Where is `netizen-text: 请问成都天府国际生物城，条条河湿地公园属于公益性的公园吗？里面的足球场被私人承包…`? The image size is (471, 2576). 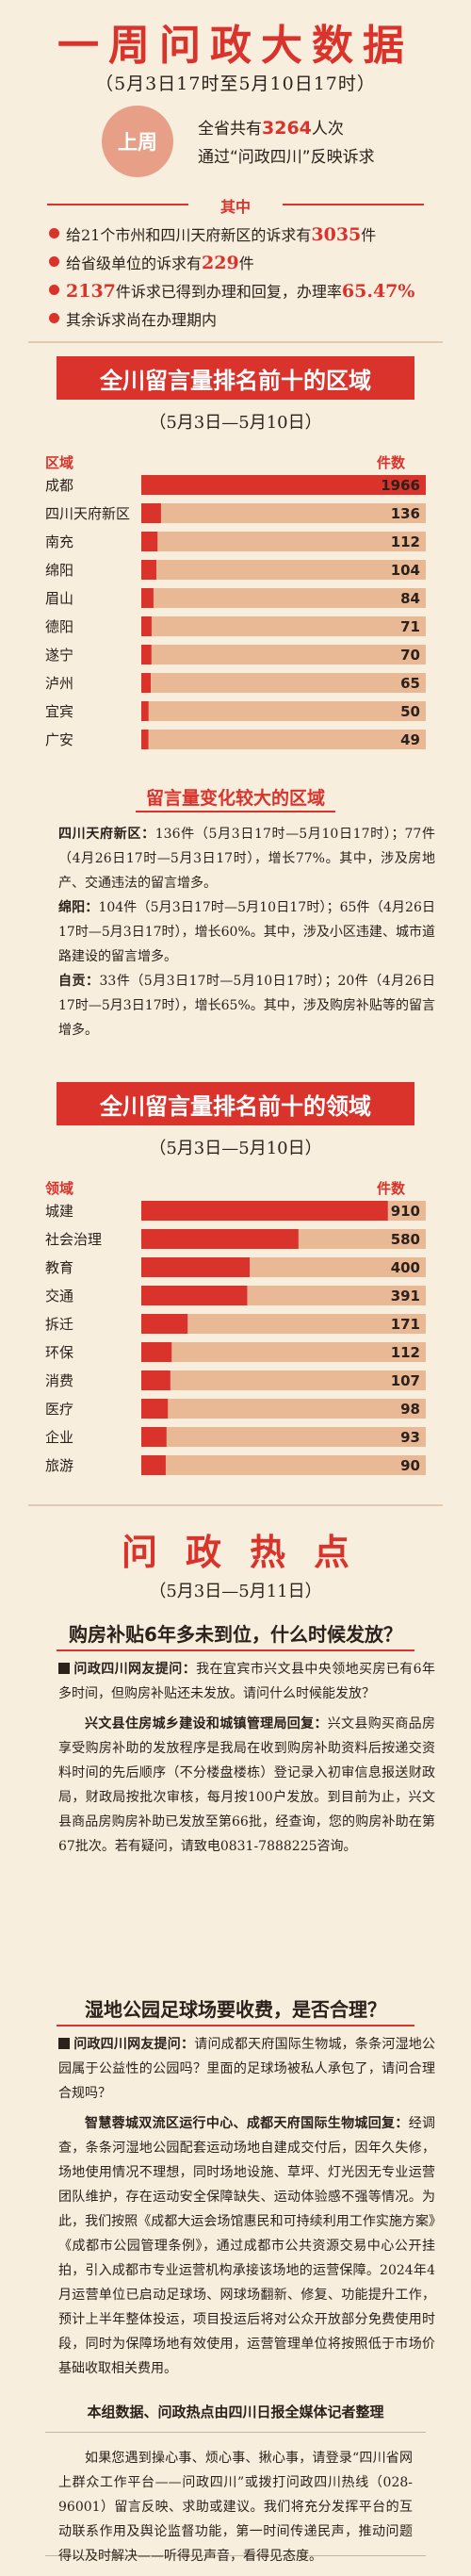 netizen-text: 请问成都天府国际生物城，条条河湿地公园属于公益性的公园吗？里面的足球场被私人承包… is located at coordinates (247, 2069).